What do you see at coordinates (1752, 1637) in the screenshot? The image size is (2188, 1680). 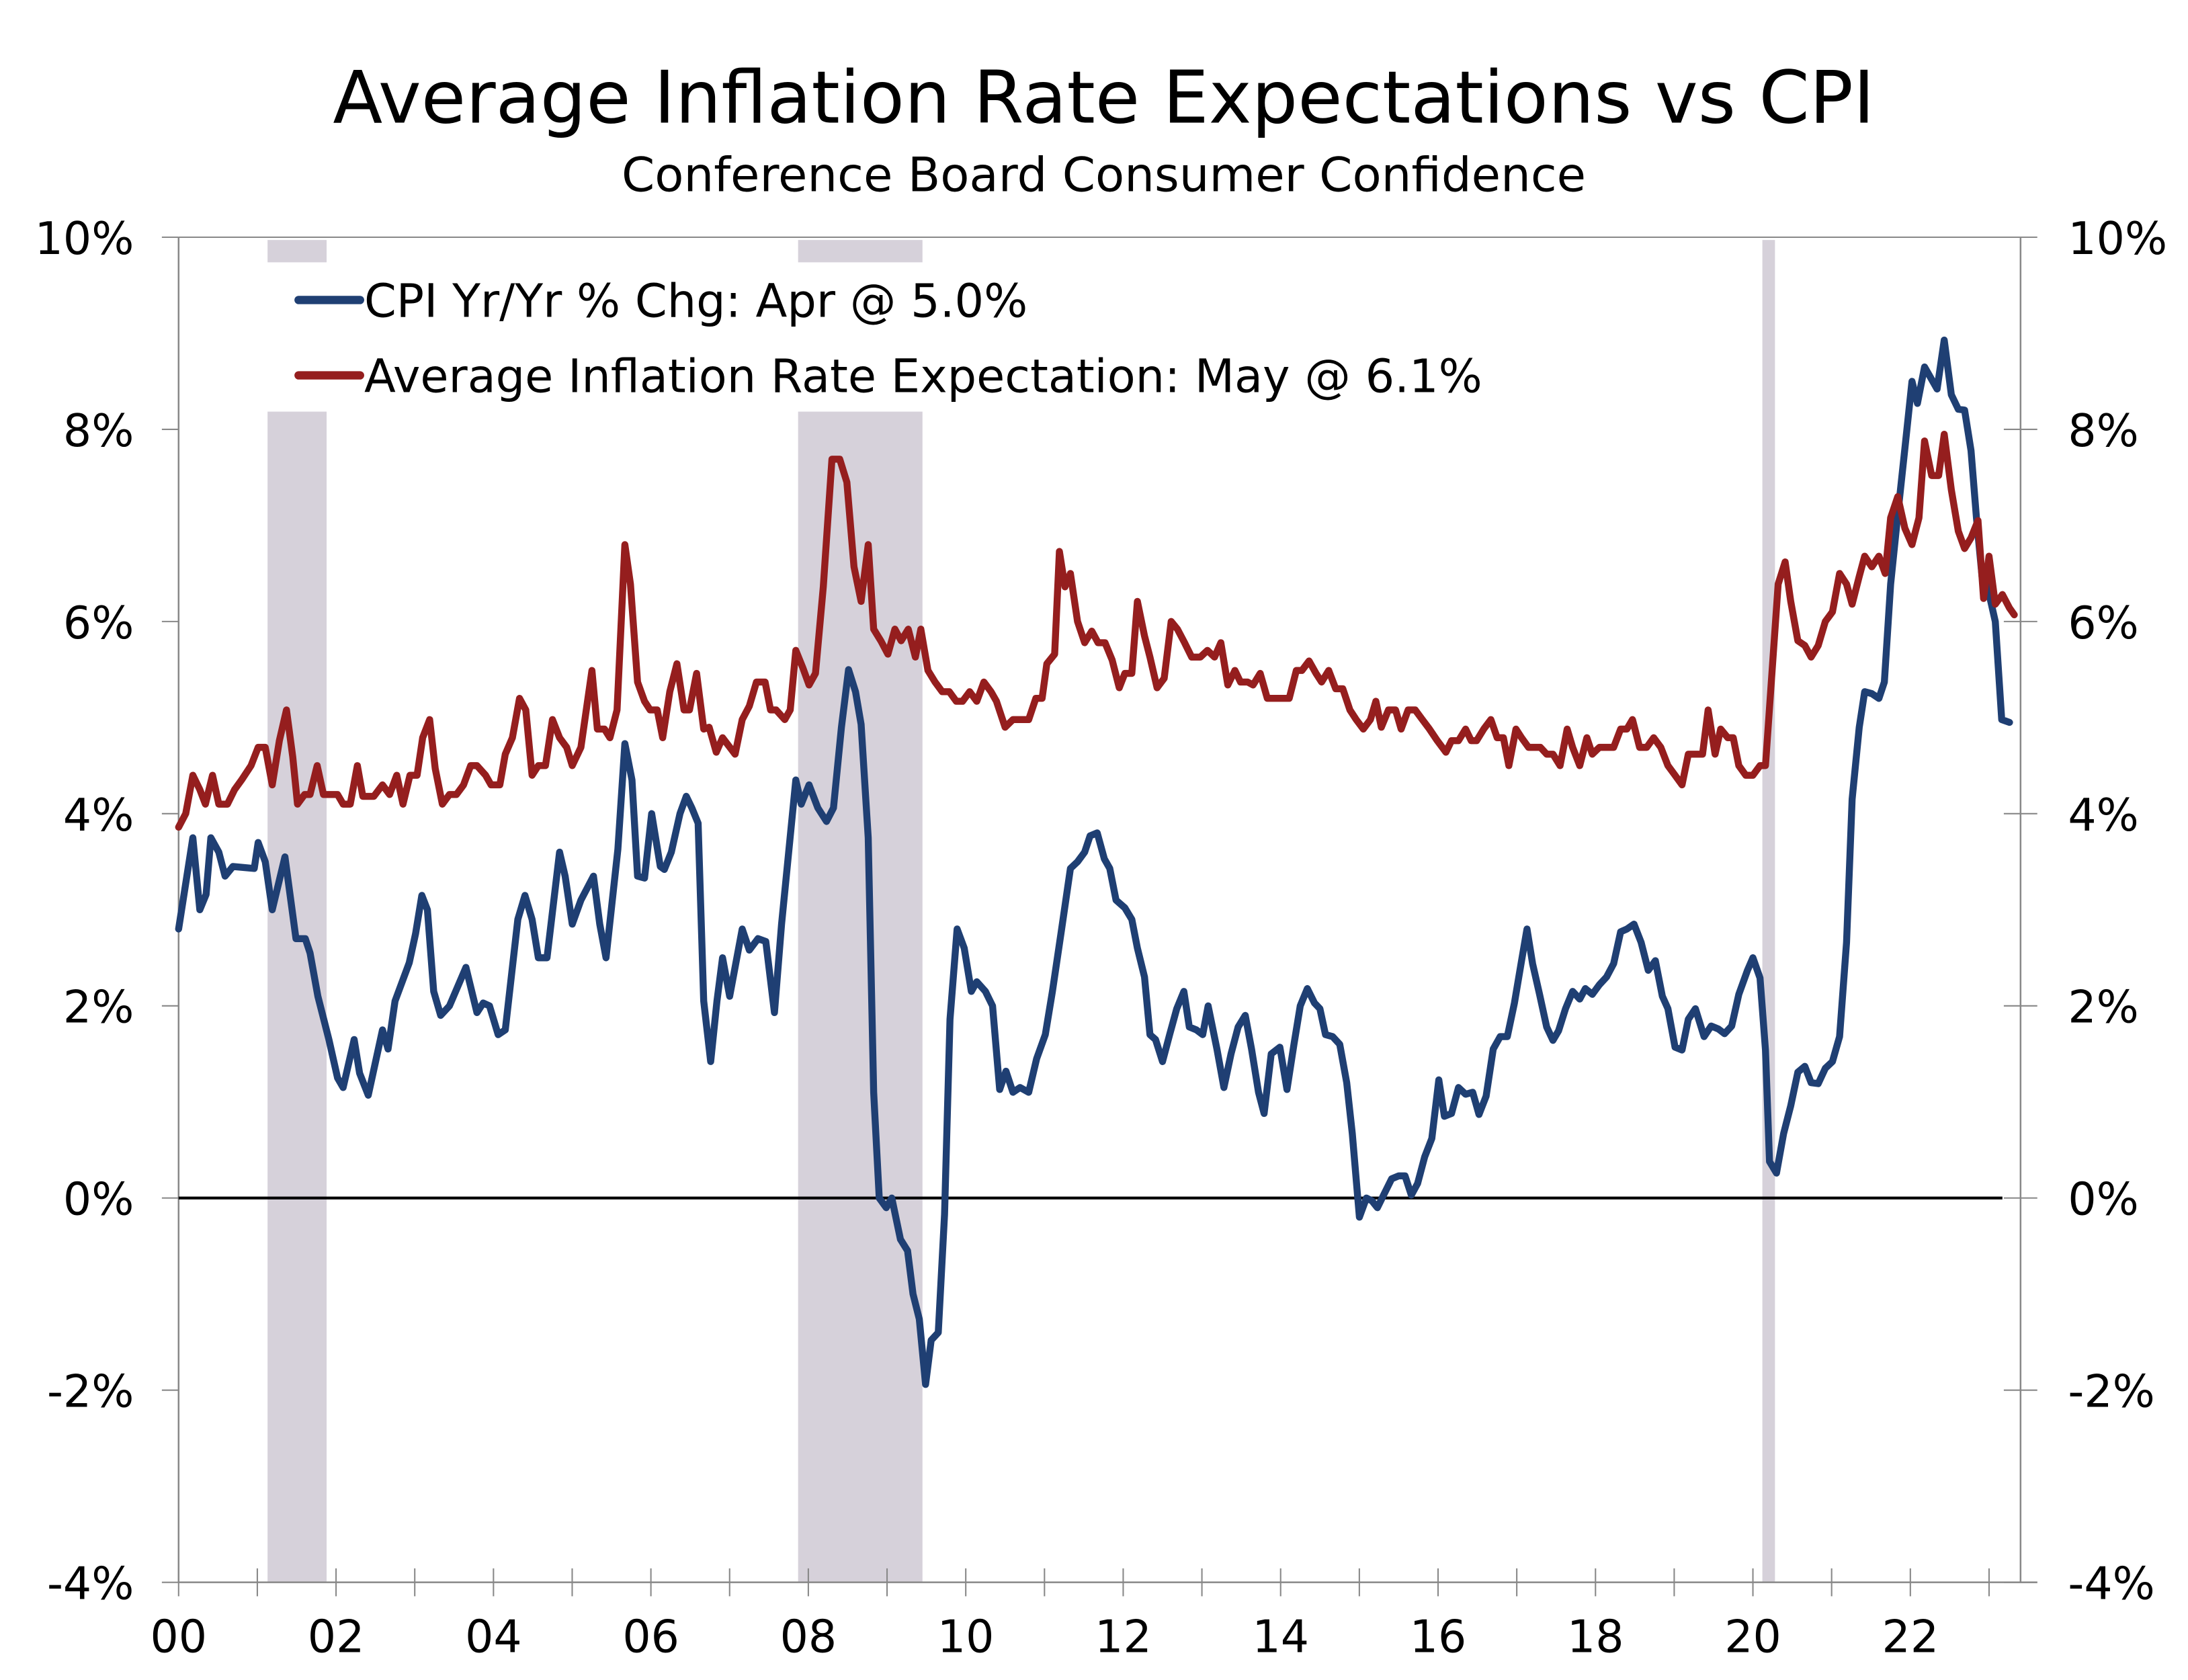 I see `x-tick-label: 20` at bounding box center [1752, 1637].